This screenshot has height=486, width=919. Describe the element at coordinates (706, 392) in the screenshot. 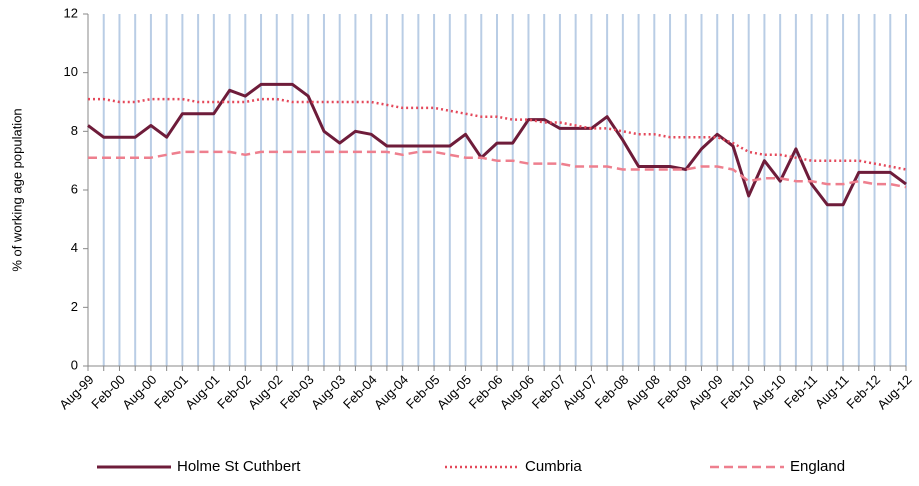

I see `x-tick-label: Aug-09` at that location.